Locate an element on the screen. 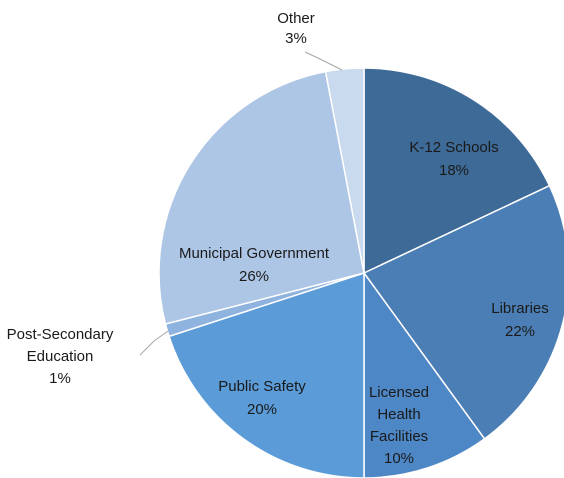  slice-percent-k-12-schools: 18% is located at coordinates (454, 170).